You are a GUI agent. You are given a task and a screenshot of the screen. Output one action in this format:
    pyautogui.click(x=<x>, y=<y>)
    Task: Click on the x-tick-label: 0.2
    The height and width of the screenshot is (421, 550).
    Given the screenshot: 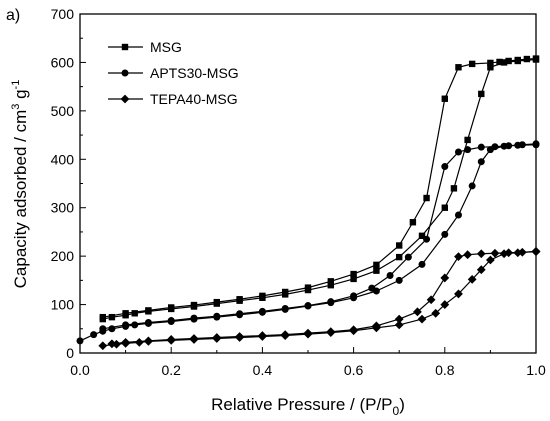 What is the action you would take?
    pyautogui.click(x=171, y=370)
    